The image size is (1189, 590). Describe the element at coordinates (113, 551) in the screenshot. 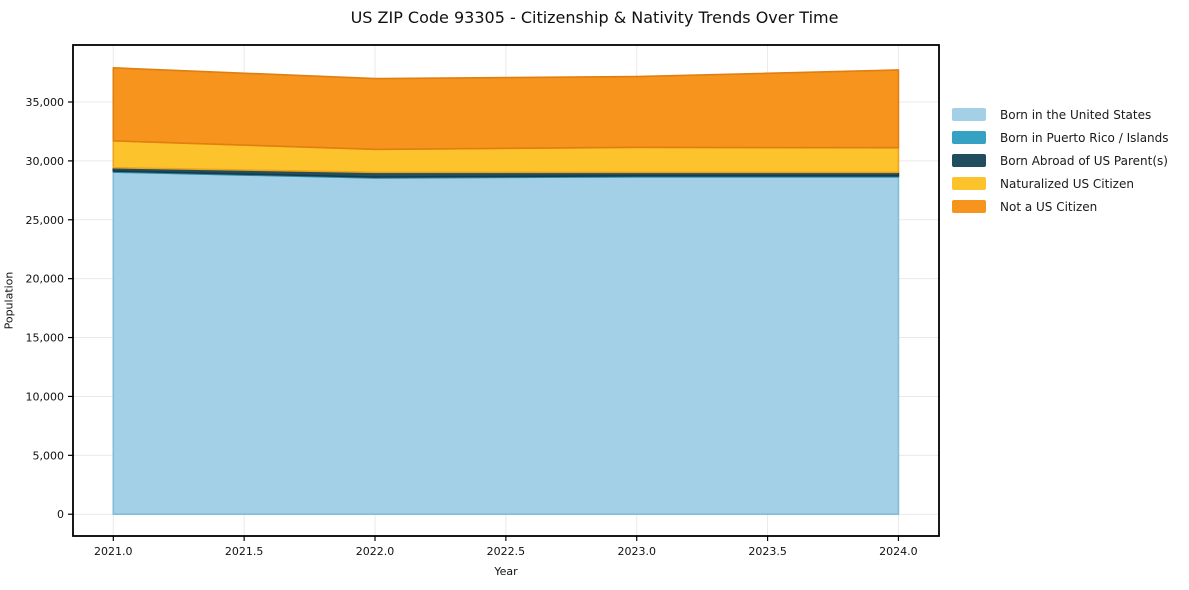

I see `x-tick-label: 2021.0` at that location.